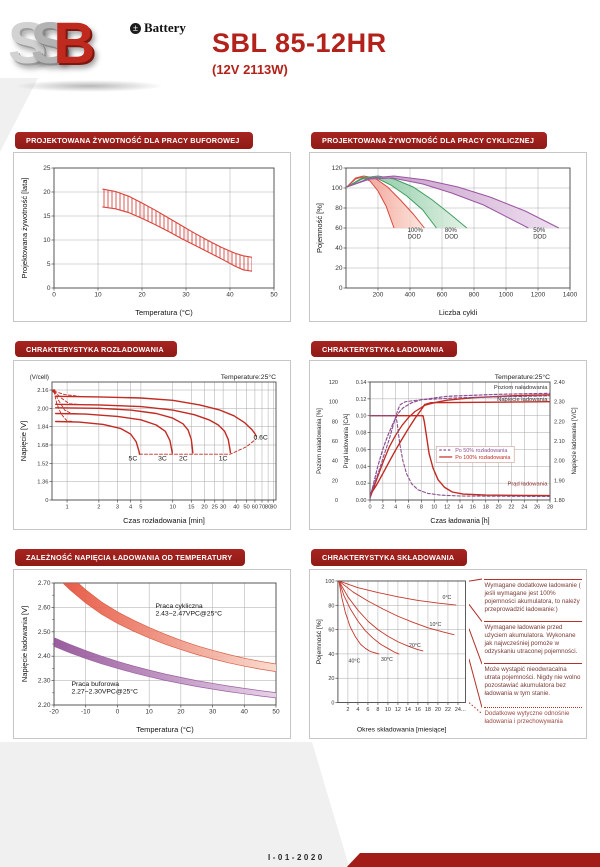 The width and height of the screenshot is (600, 867). I want to click on svg-text: 24, so click(458, 710).